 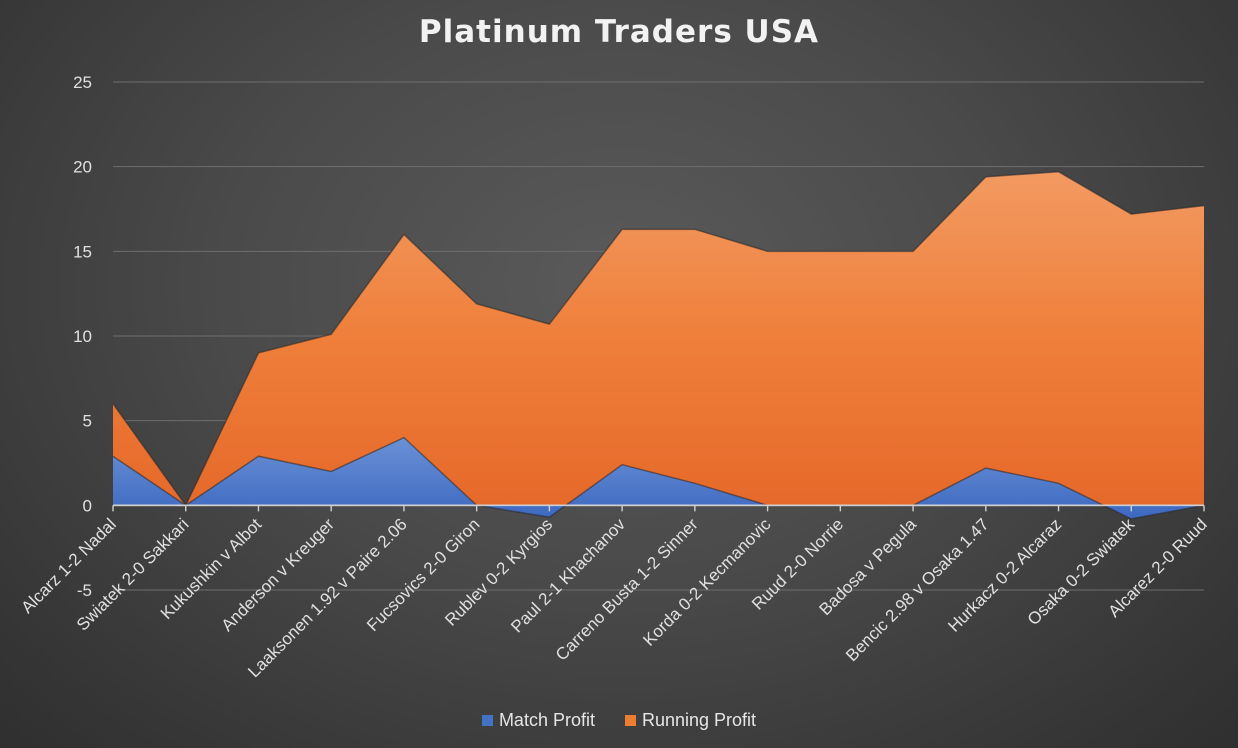 What do you see at coordinates (546, 720) in the screenshot?
I see `legend-label-match-profit: Match Profit` at bounding box center [546, 720].